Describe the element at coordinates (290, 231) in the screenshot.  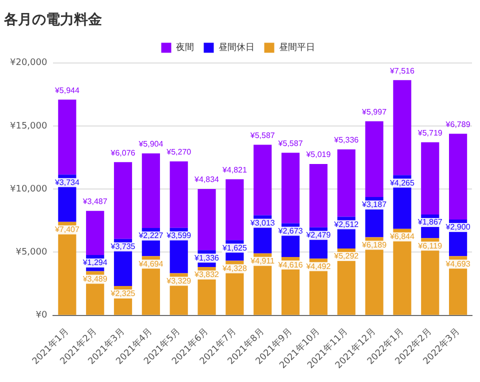
I see `data-label: ¥2,673` at that location.